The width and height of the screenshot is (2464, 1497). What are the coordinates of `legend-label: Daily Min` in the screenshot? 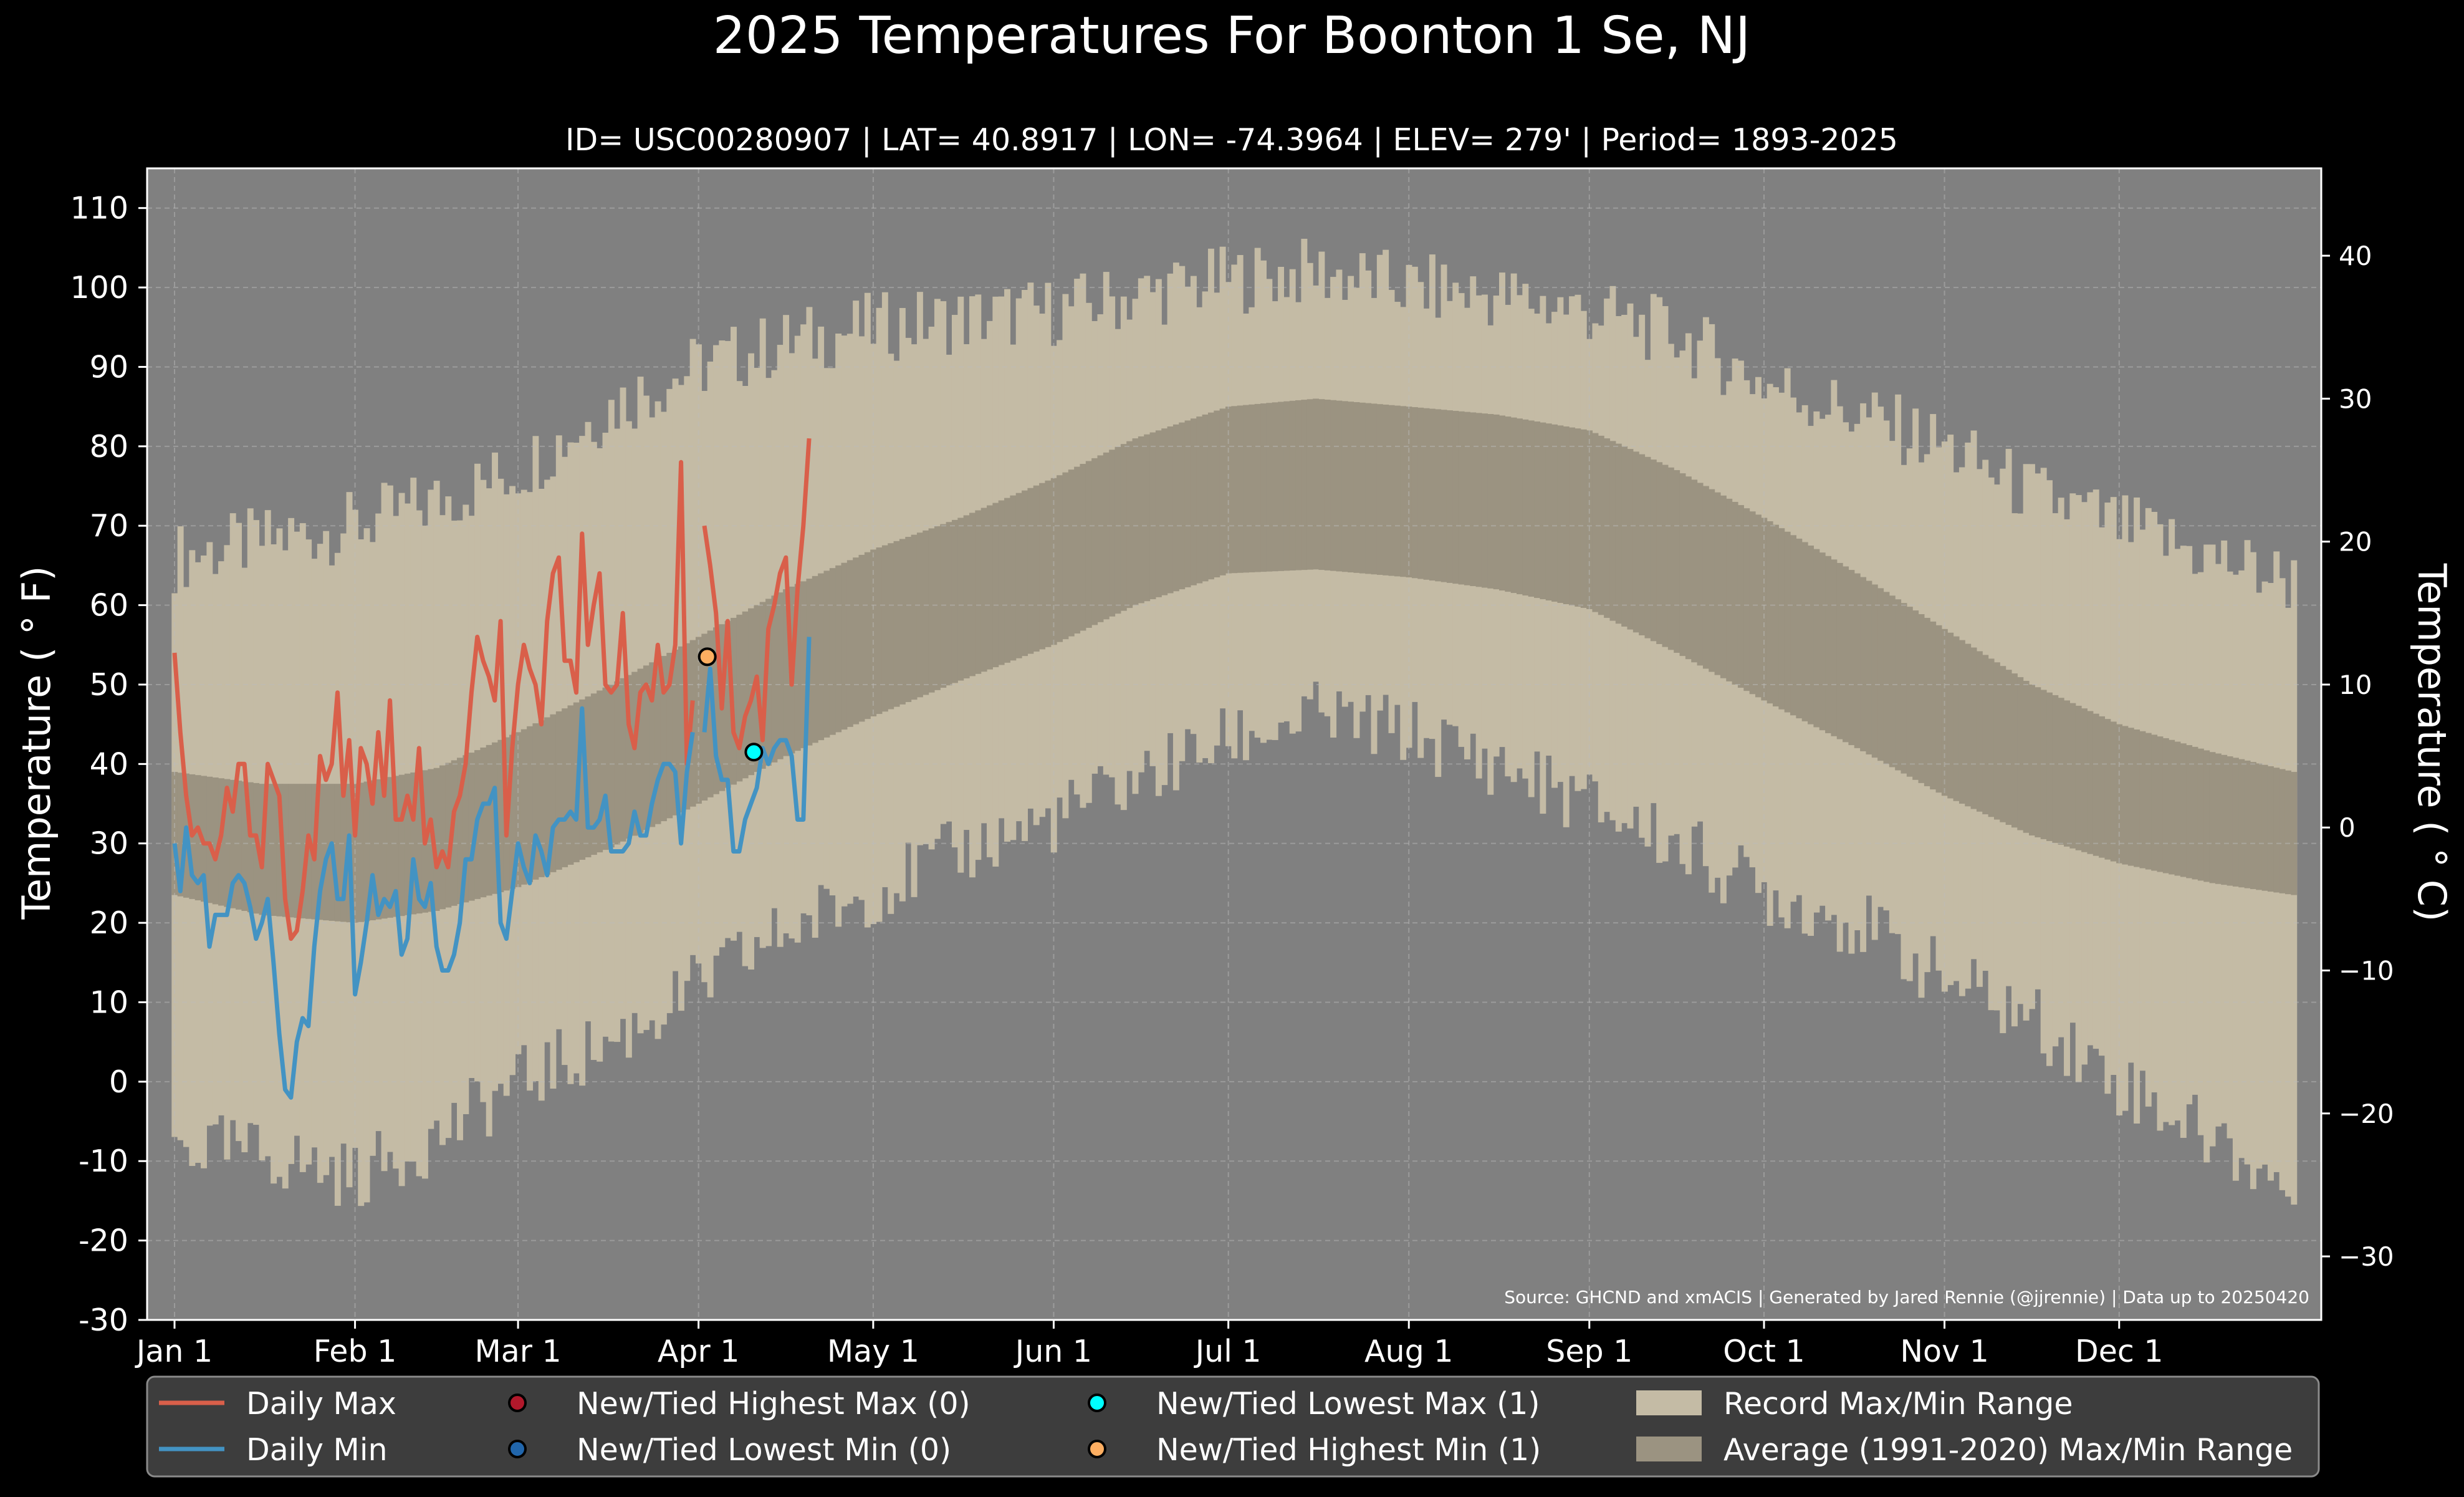 It's located at (317, 1450).